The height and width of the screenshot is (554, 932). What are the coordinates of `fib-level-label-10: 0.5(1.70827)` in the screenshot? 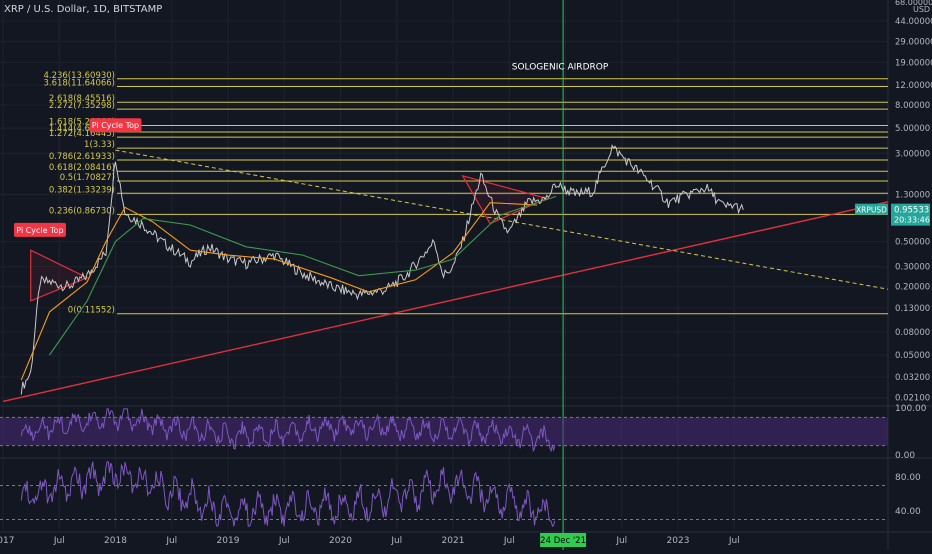 It's located at (87, 178).